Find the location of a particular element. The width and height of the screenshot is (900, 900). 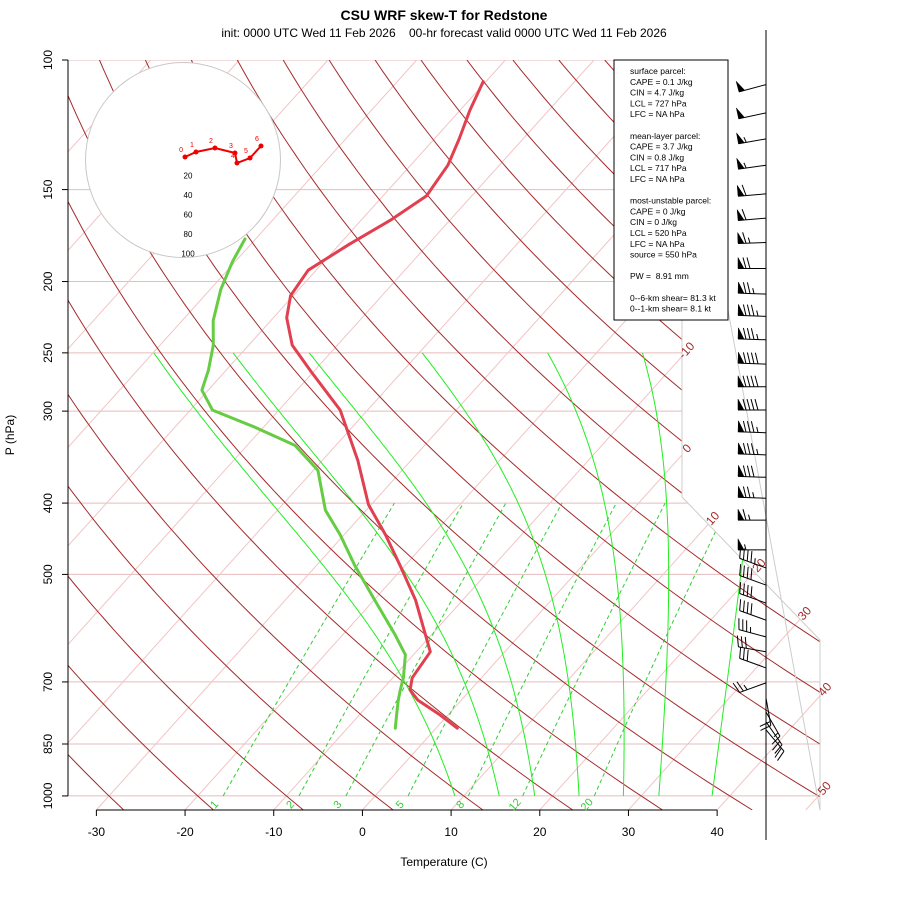

parcel-info-line: surface parcel: is located at coordinates (658, 71).